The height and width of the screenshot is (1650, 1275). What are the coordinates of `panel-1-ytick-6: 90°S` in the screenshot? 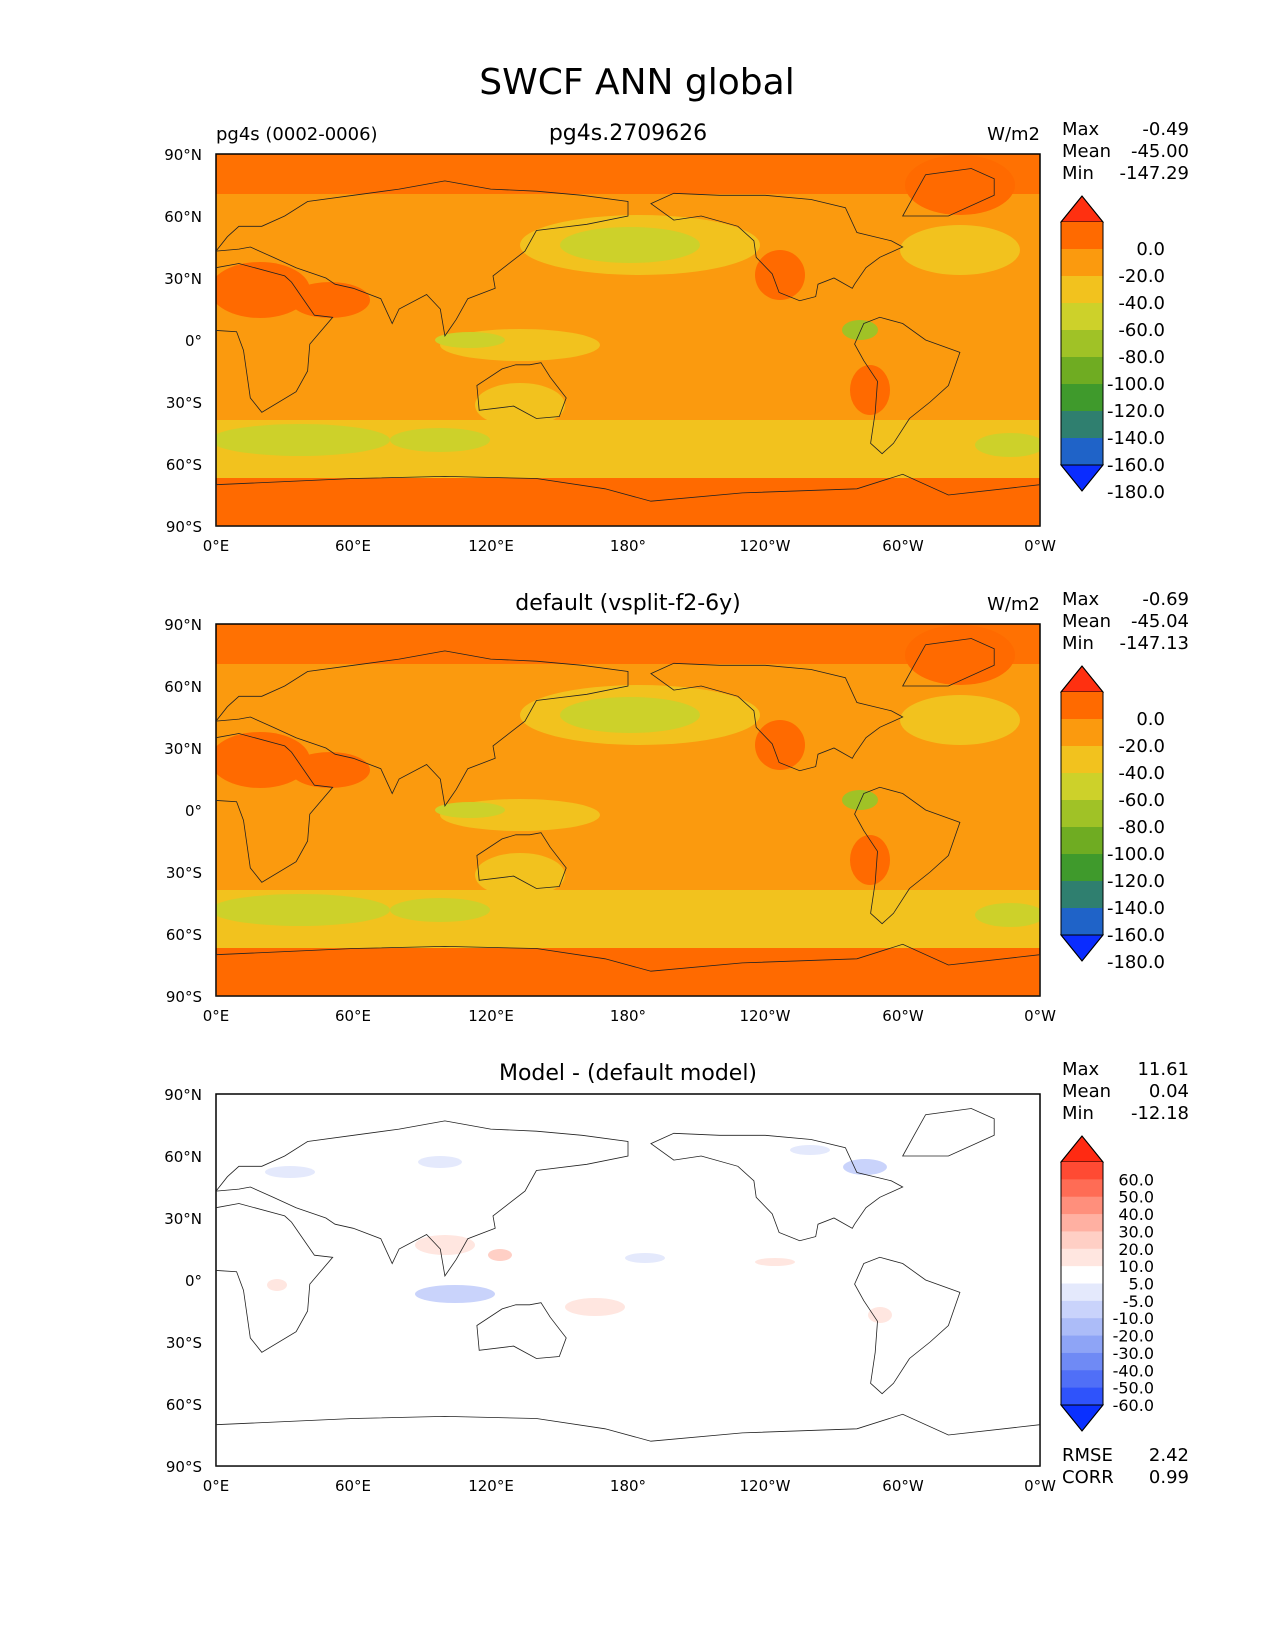 It's located at (184, 527).